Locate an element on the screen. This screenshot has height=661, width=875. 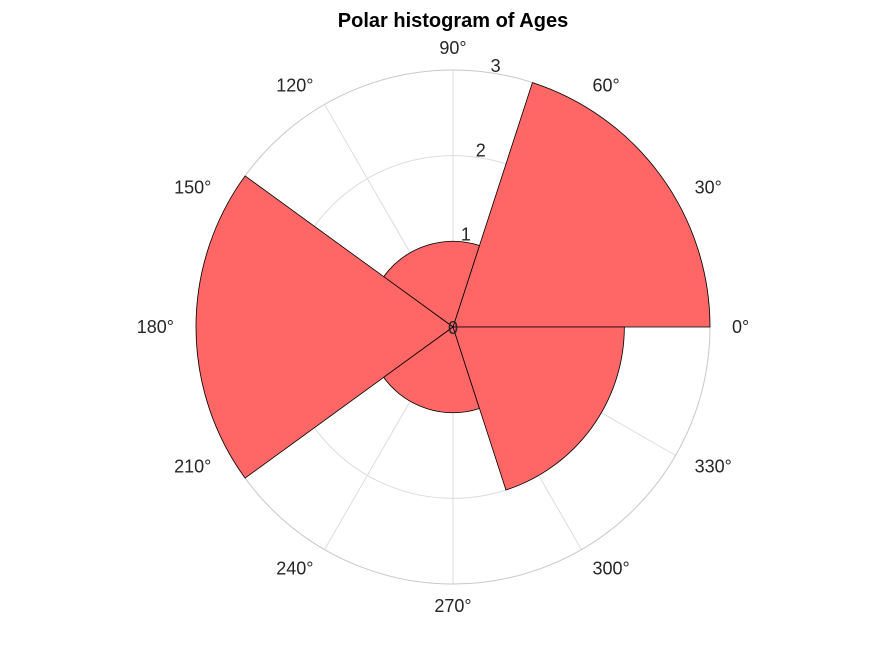
angle-tick-label: 180° is located at coordinates (155, 327).